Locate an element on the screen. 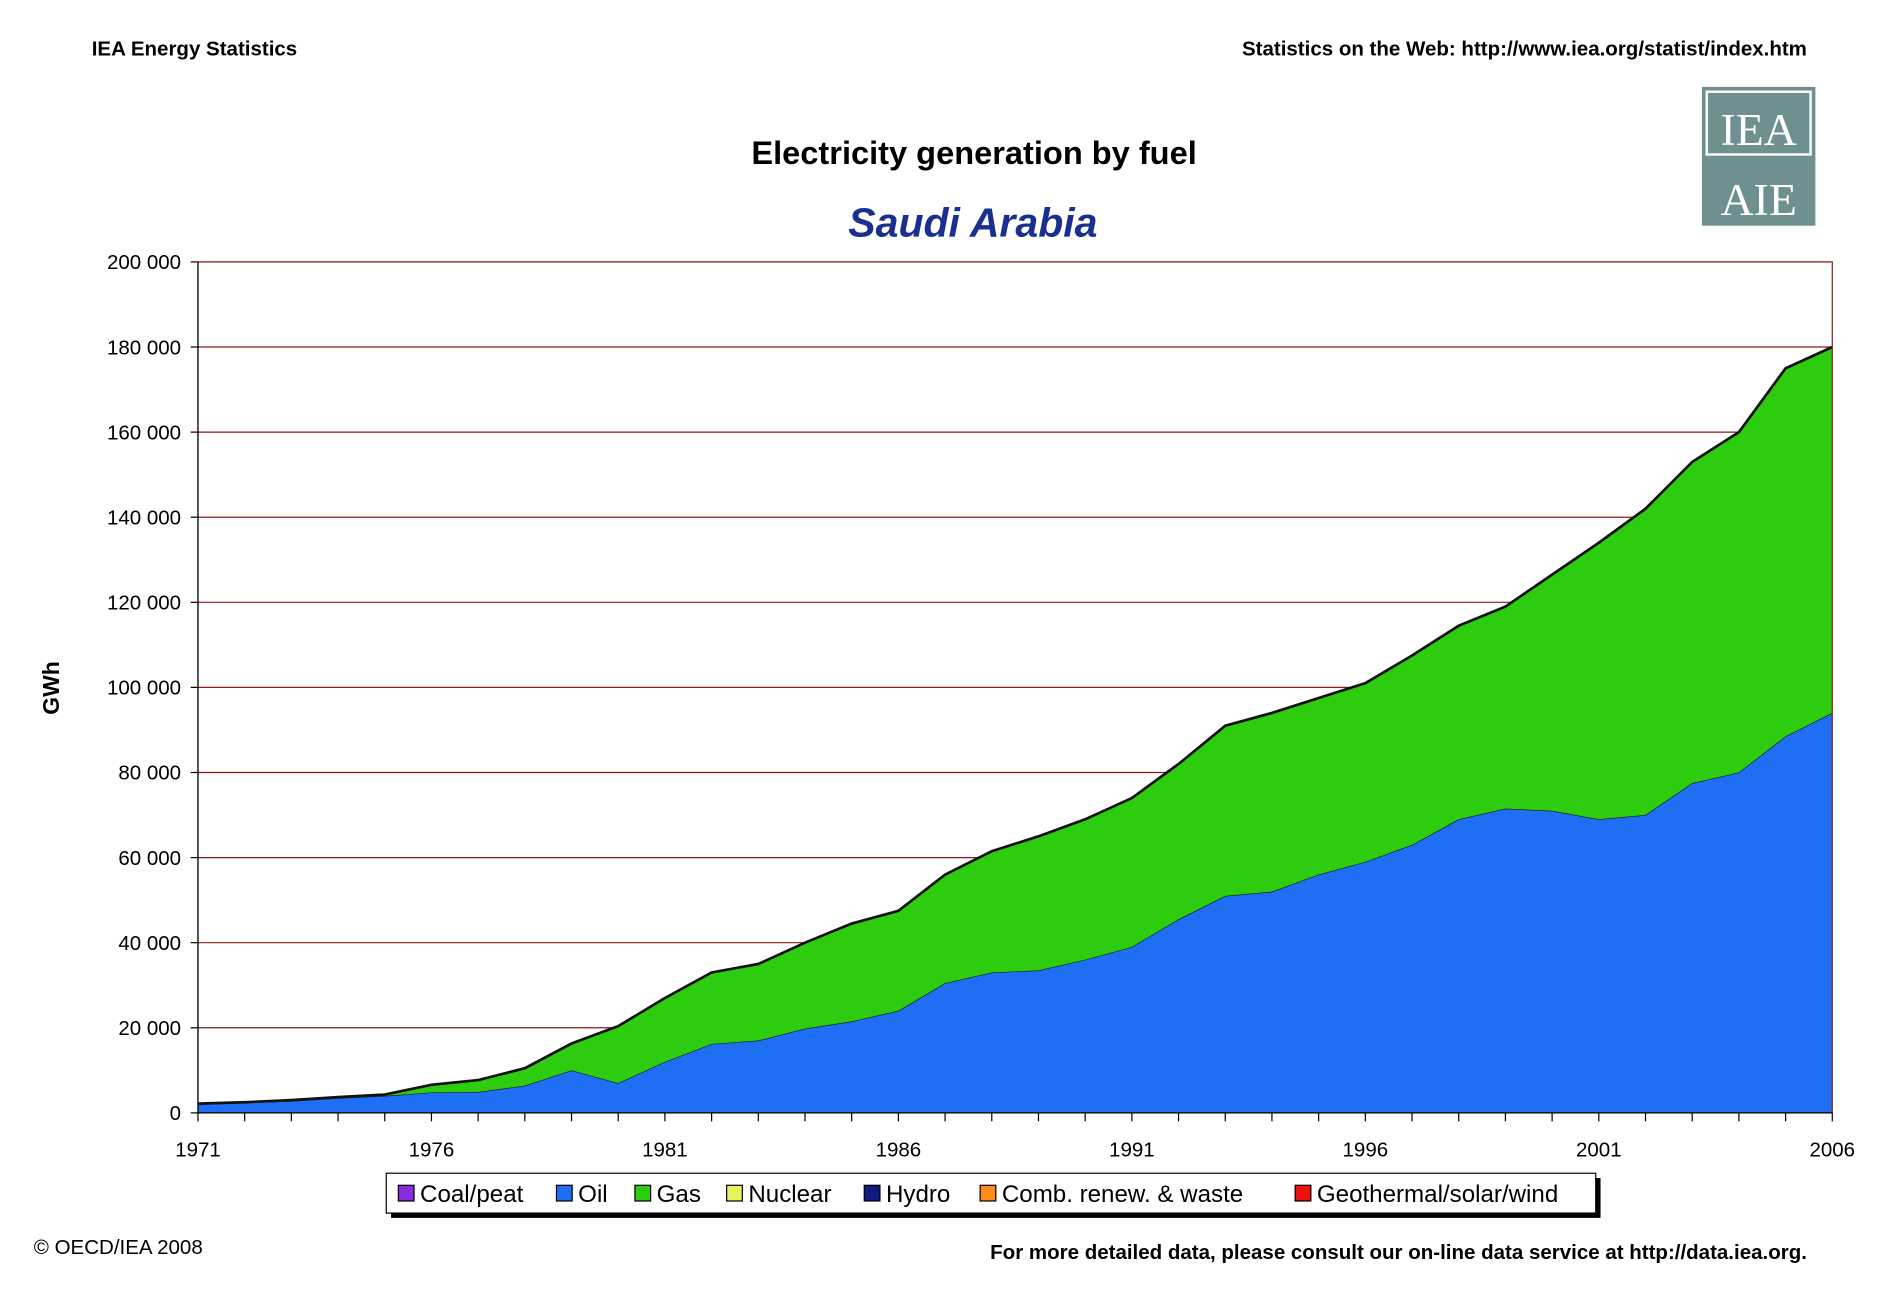 This screenshot has width=1883, height=1306. legend-item: Hydro is located at coordinates (906, 1194).